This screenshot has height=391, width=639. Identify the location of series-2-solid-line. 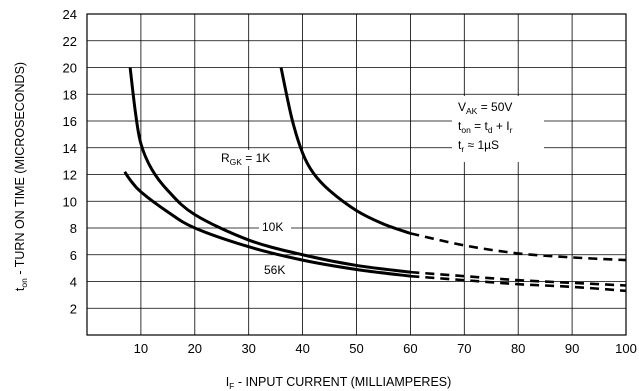
(267, 224).